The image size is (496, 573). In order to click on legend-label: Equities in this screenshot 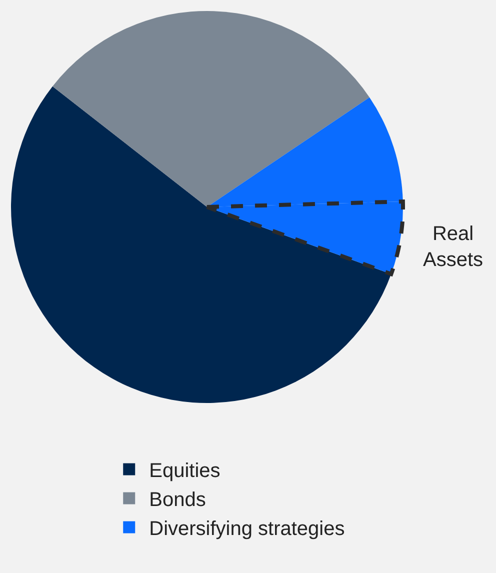, I will do `click(184, 471)`.